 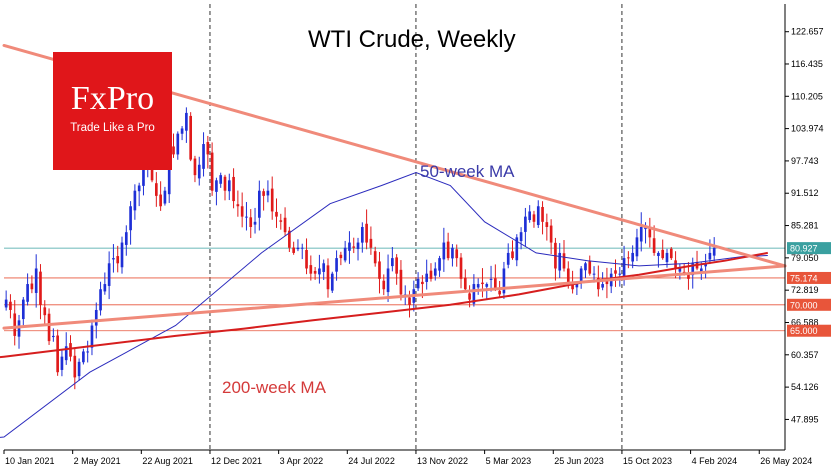 What do you see at coordinates (786, 461) in the screenshot?
I see `x-tick-label: 26 May 2024` at bounding box center [786, 461].